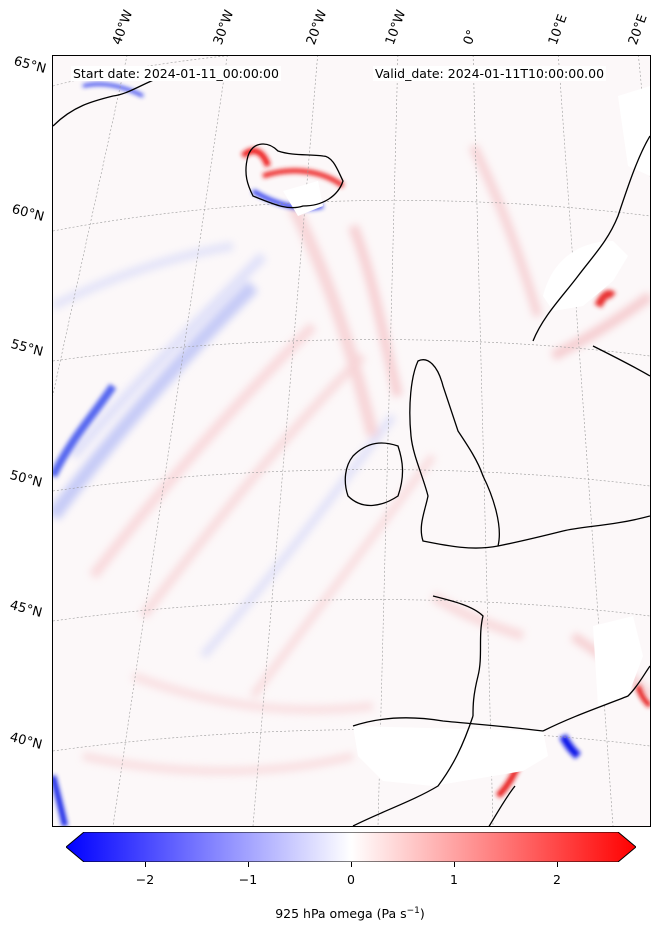  What do you see at coordinates (490, 73) in the screenshot?
I see `valid-date-label: Valid_date: 2024-01-11T10:00:00.00` at bounding box center [490, 73].